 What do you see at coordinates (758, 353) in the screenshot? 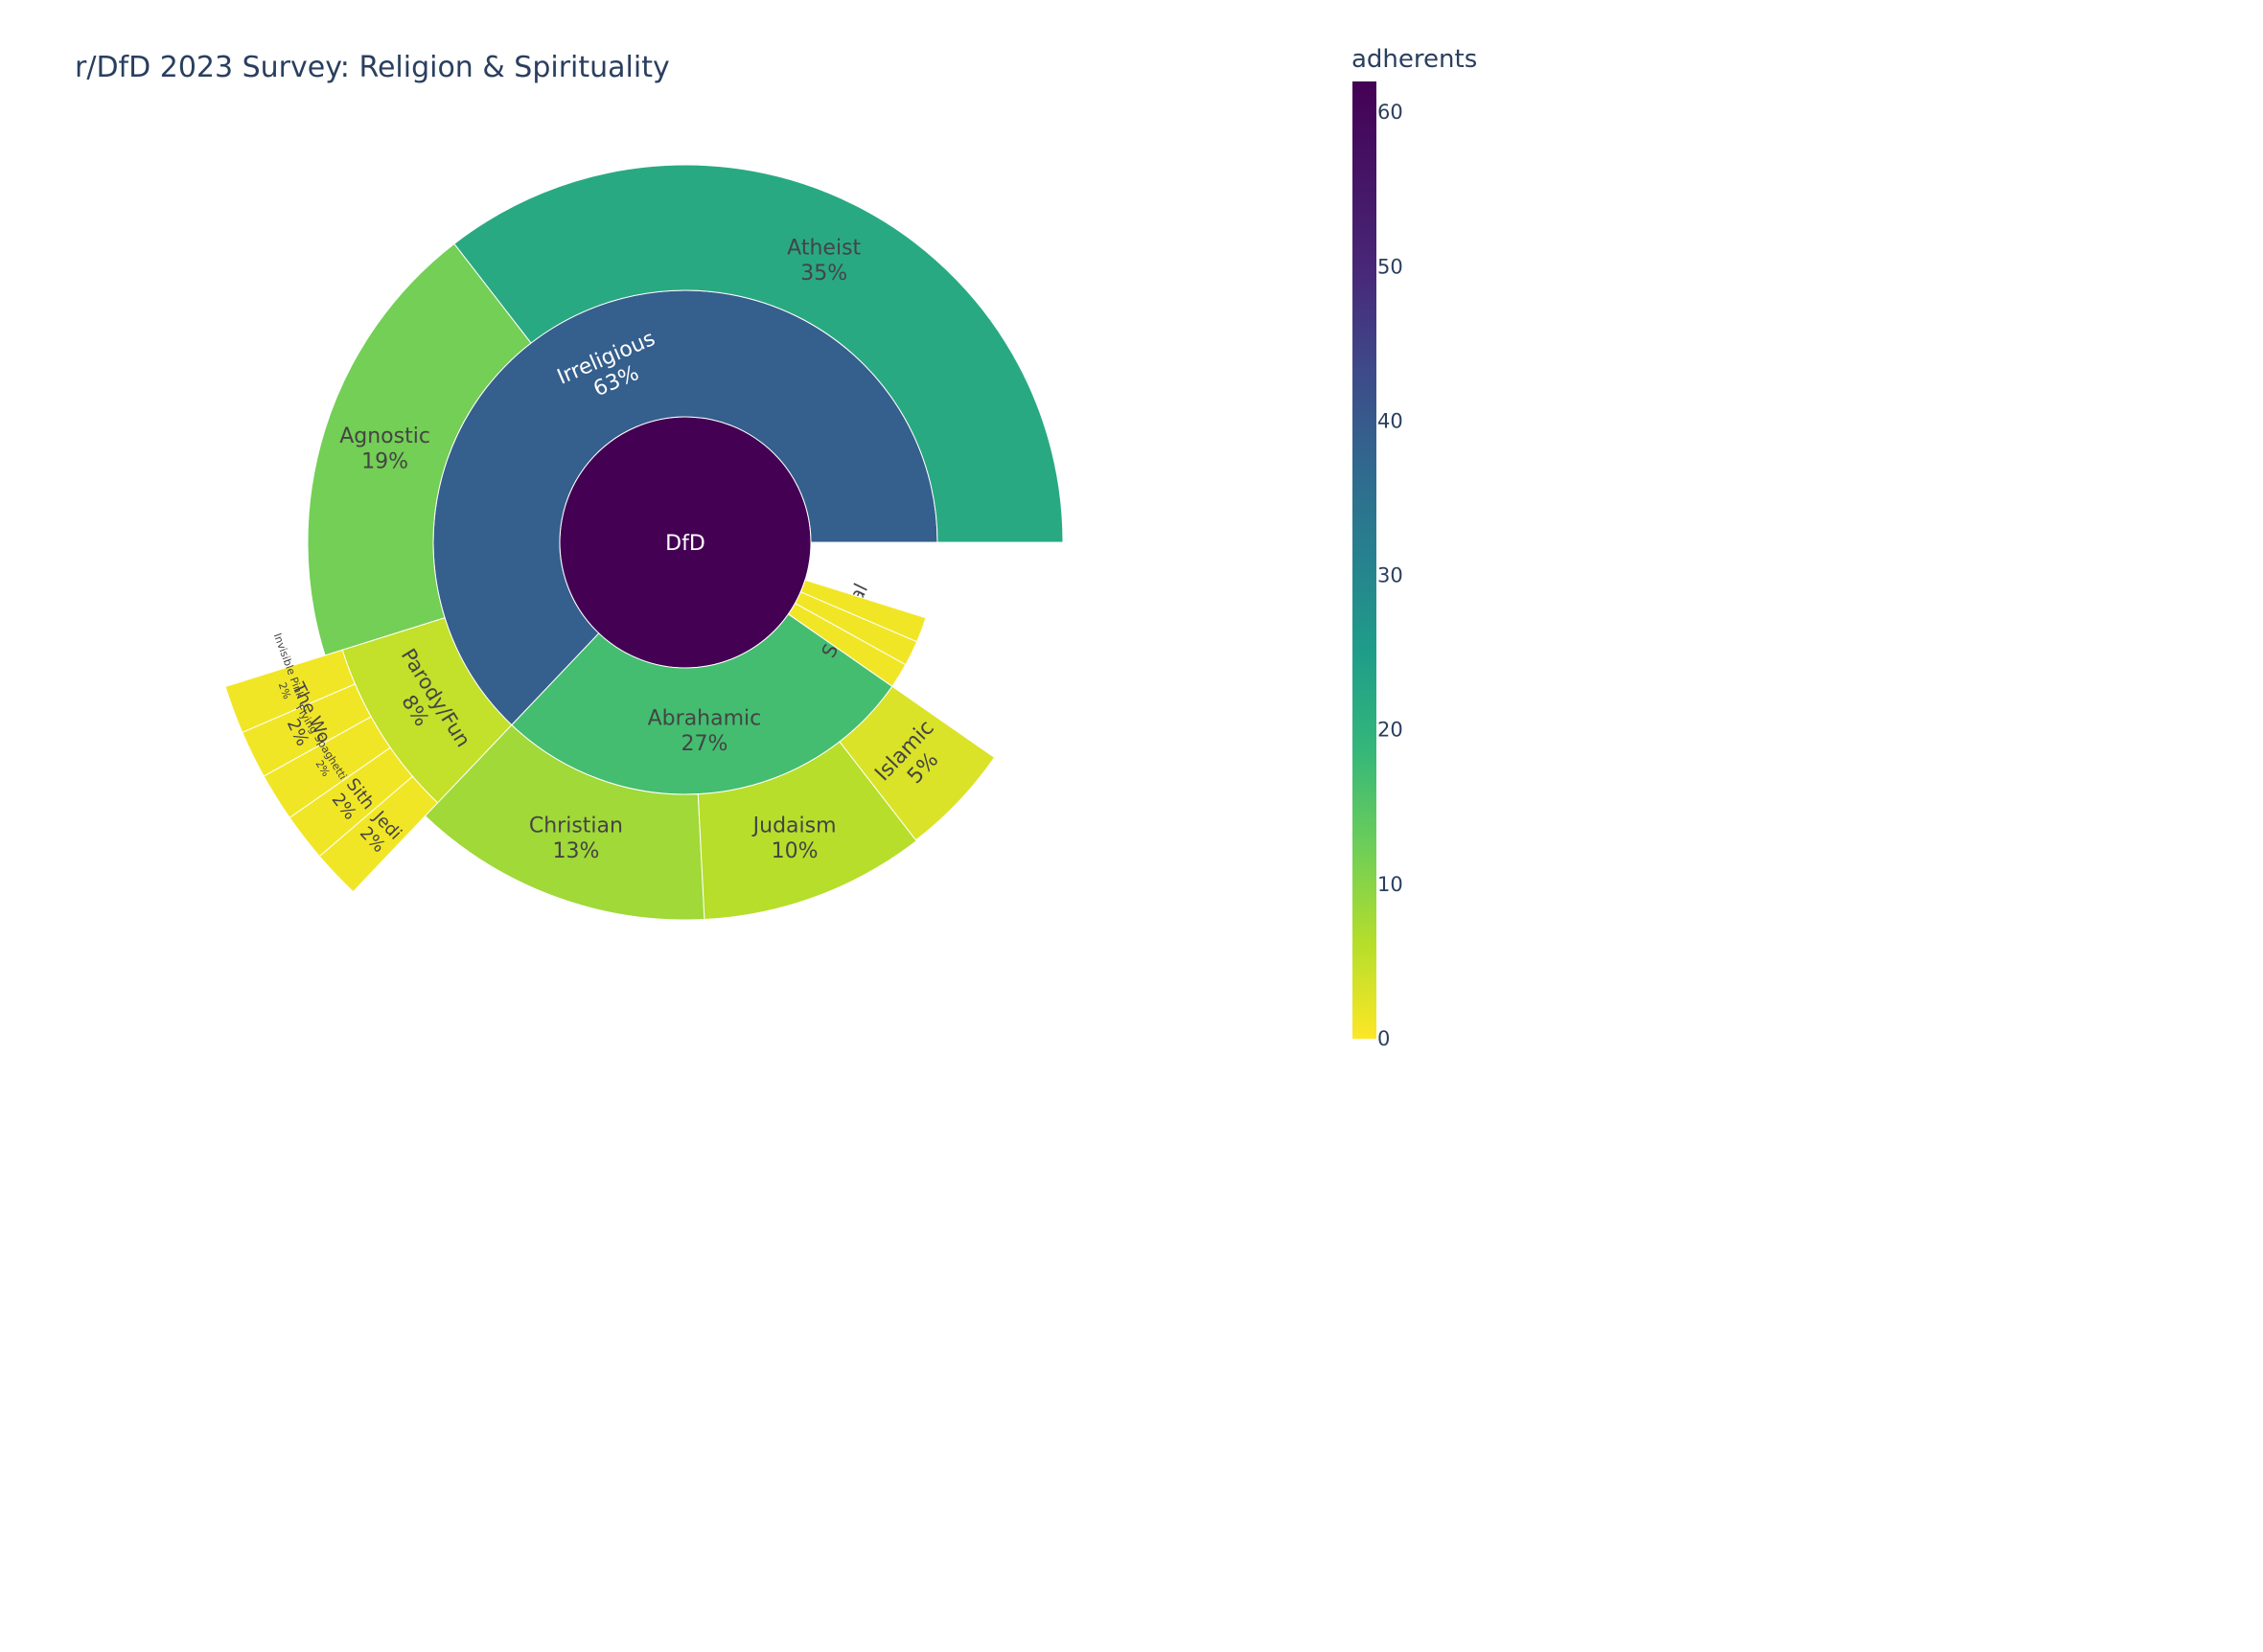
I see `segment-atheist` at bounding box center [758, 353].